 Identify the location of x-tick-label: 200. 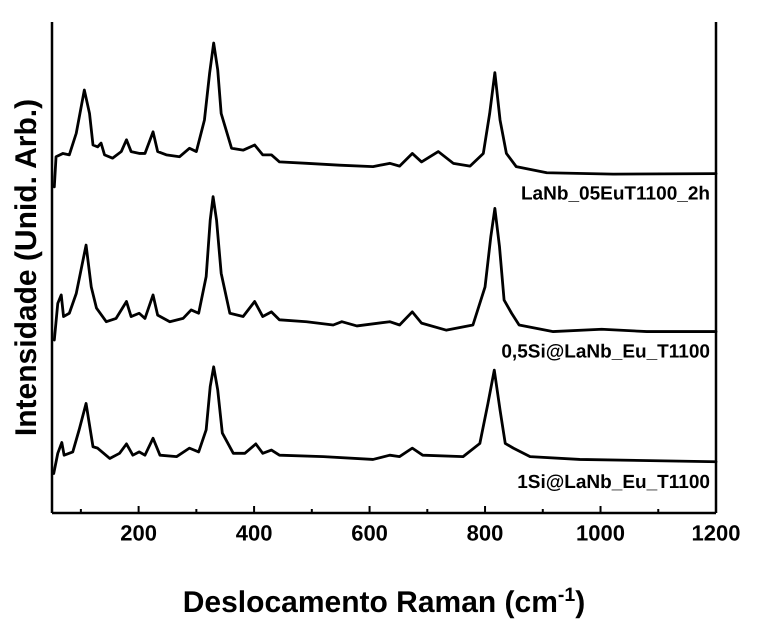
(138, 533).